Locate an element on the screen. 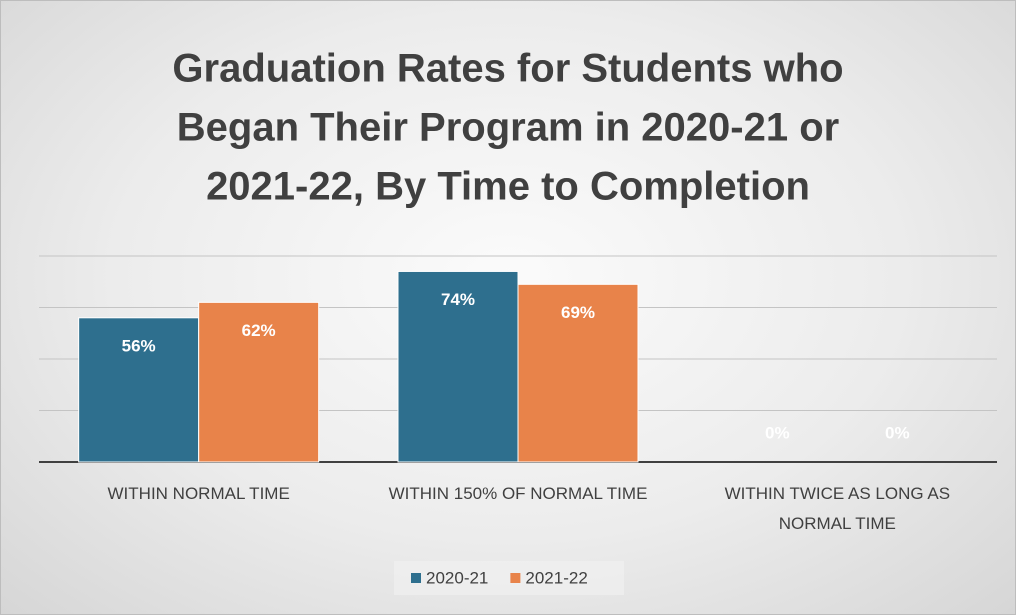 The height and width of the screenshot is (615, 1016). x-tick-label: WITHIN TWICE AS LONG AS NORMAL TIME is located at coordinates (837, 508).